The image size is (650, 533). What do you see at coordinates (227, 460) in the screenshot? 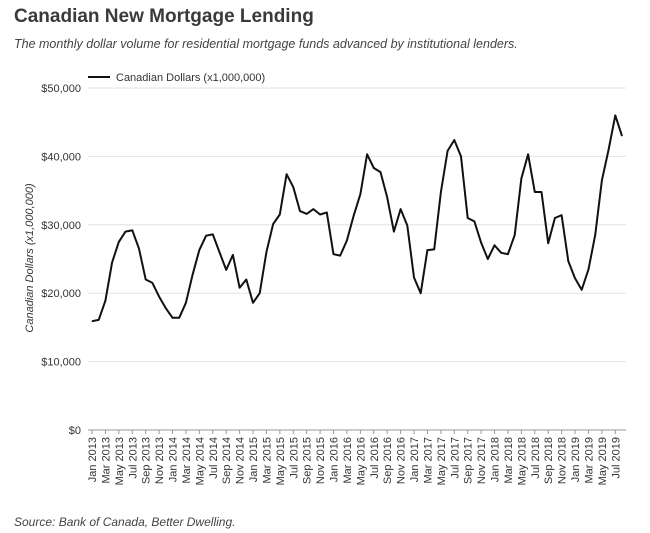
I see `x-tick-label: Sep 2014` at bounding box center [227, 460].